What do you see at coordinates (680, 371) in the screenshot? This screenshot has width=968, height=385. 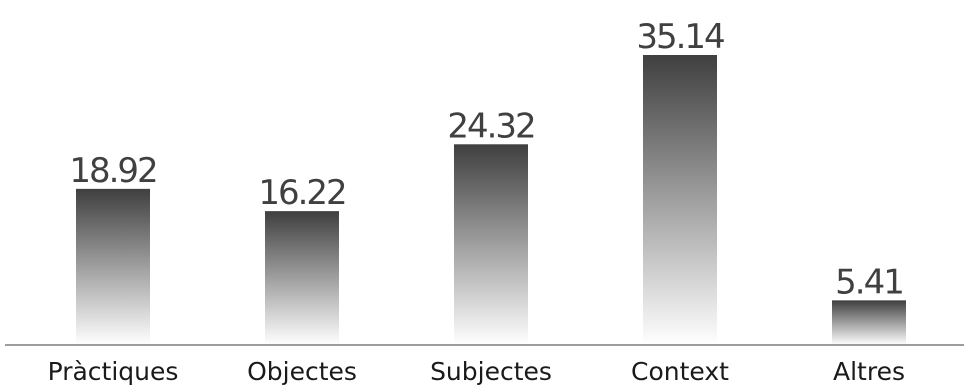 I see `category-label-3: Context` at bounding box center [680, 371].